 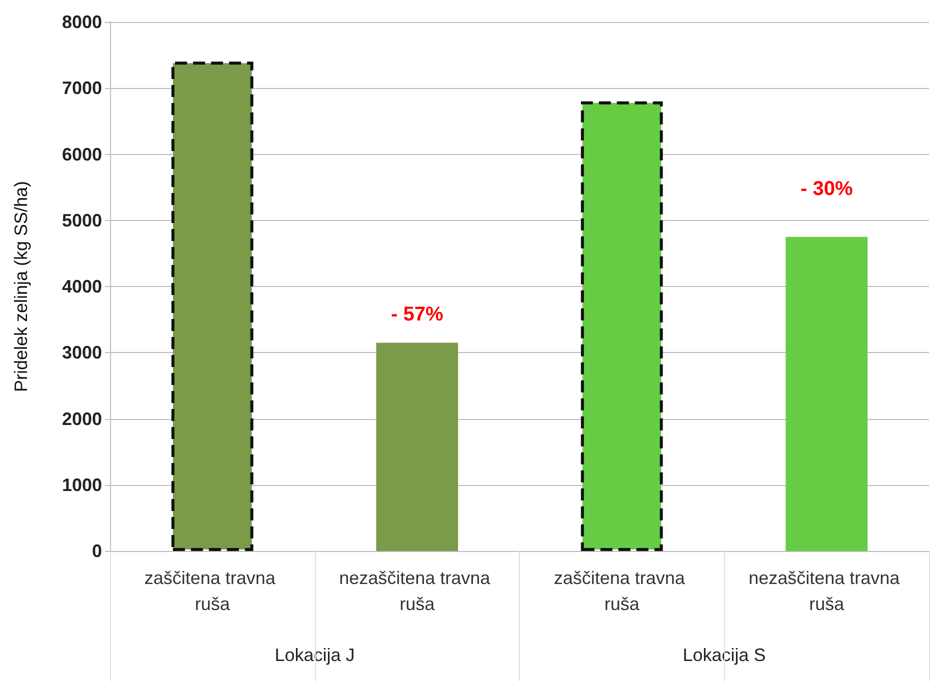 What do you see at coordinates (82, 88) in the screenshot?
I see `y-tick-label: 7000` at bounding box center [82, 88].